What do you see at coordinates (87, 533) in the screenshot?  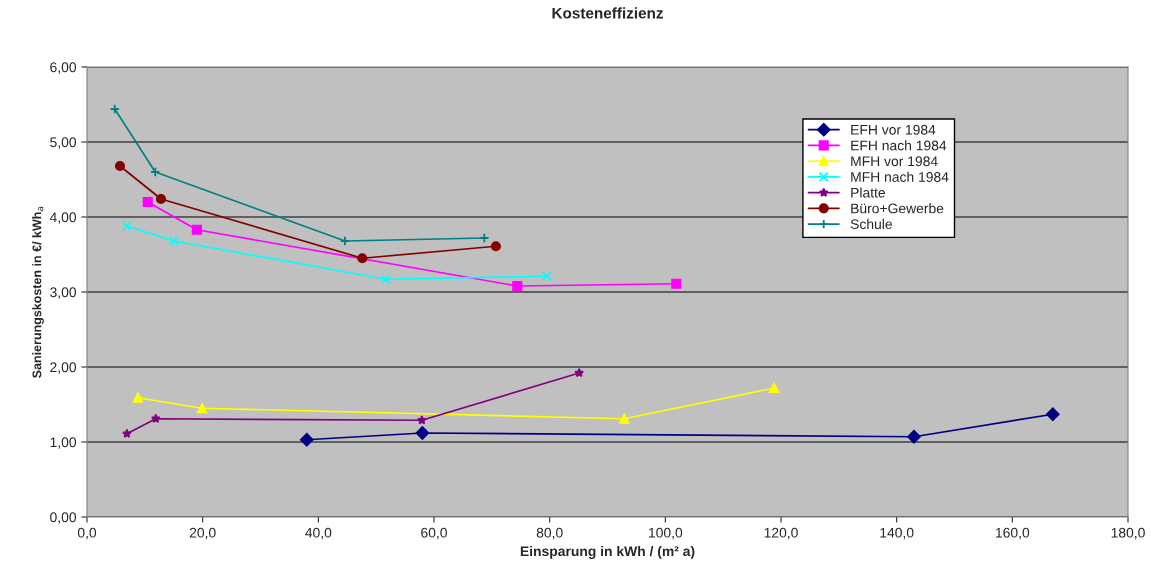 I see `x-tick-label: 0,0` at bounding box center [87, 533].